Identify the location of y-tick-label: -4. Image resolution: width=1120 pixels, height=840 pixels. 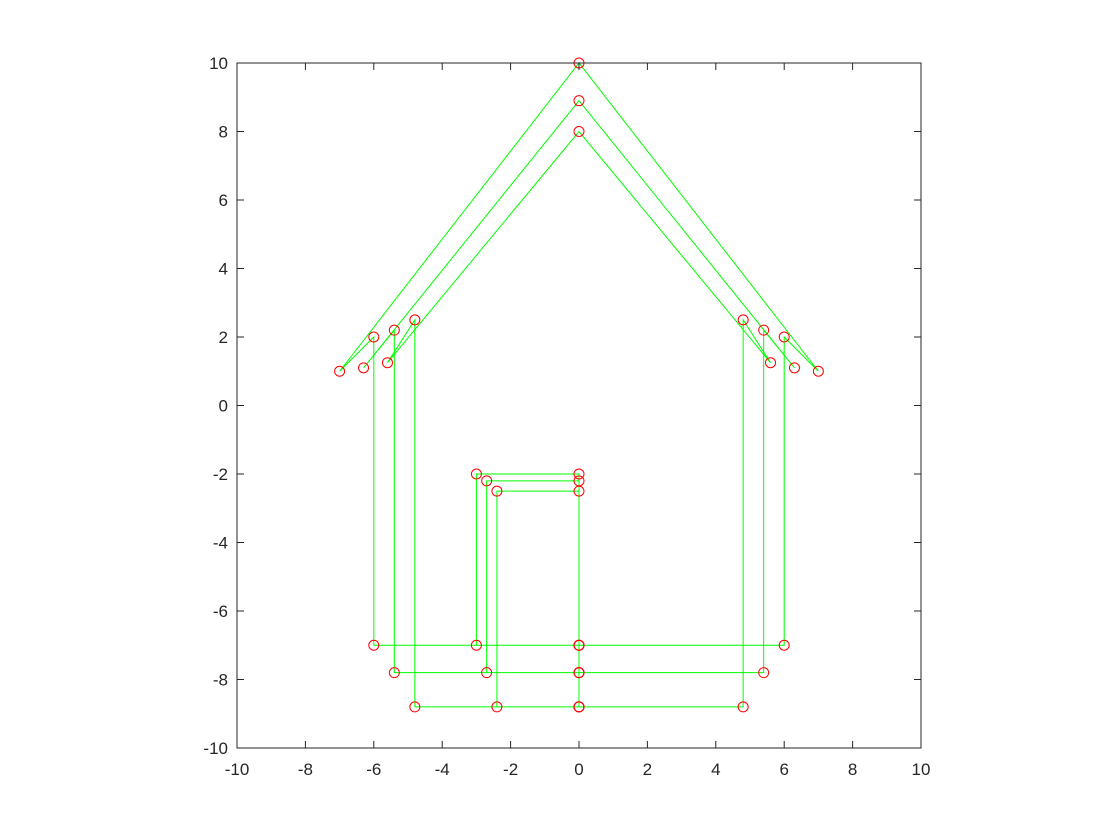
(220, 543).